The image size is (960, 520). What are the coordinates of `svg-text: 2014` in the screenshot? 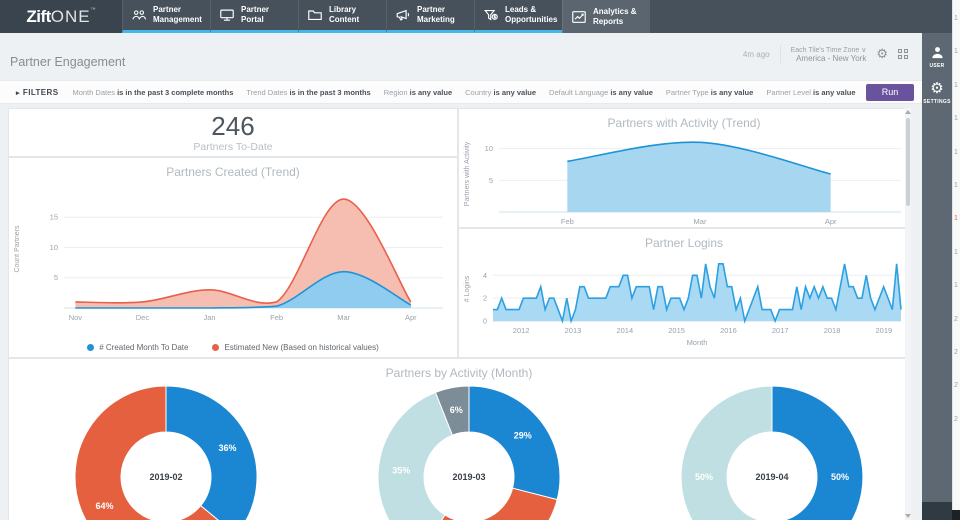 It's located at (624, 330).